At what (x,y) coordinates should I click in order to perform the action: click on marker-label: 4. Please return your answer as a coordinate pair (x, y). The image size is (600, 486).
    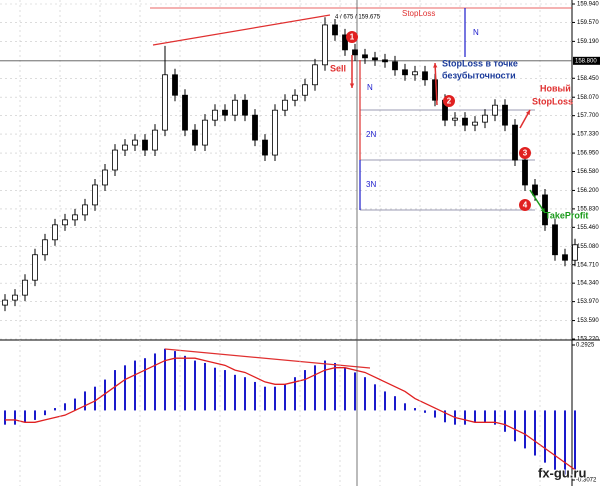
    Looking at the image, I should click on (525, 205).